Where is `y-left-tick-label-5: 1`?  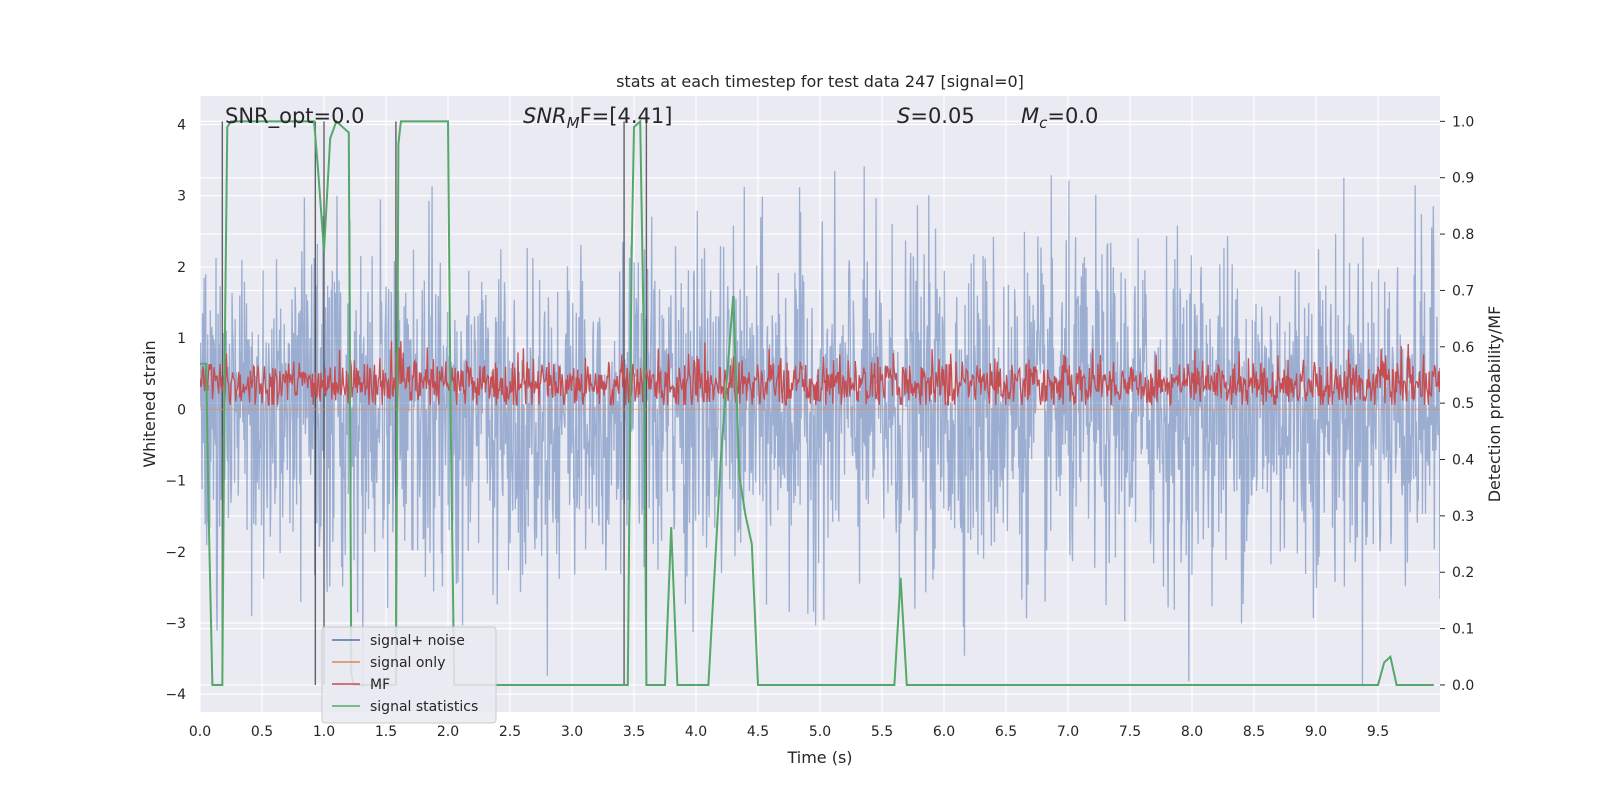
y-left-tick-label-5: 1 is located at coordinates (181, 339).